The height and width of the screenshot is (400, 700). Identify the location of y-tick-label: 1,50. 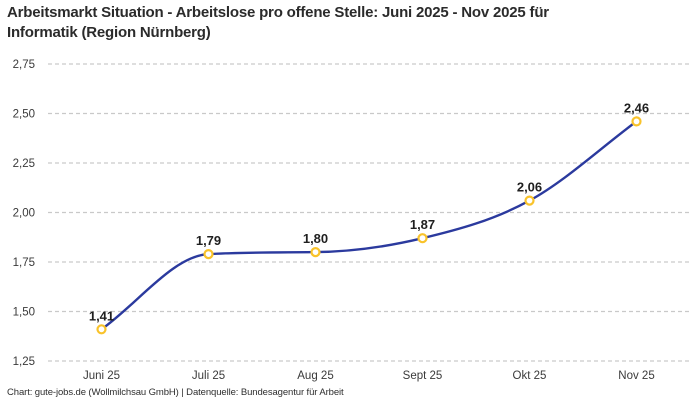
(24, 313).